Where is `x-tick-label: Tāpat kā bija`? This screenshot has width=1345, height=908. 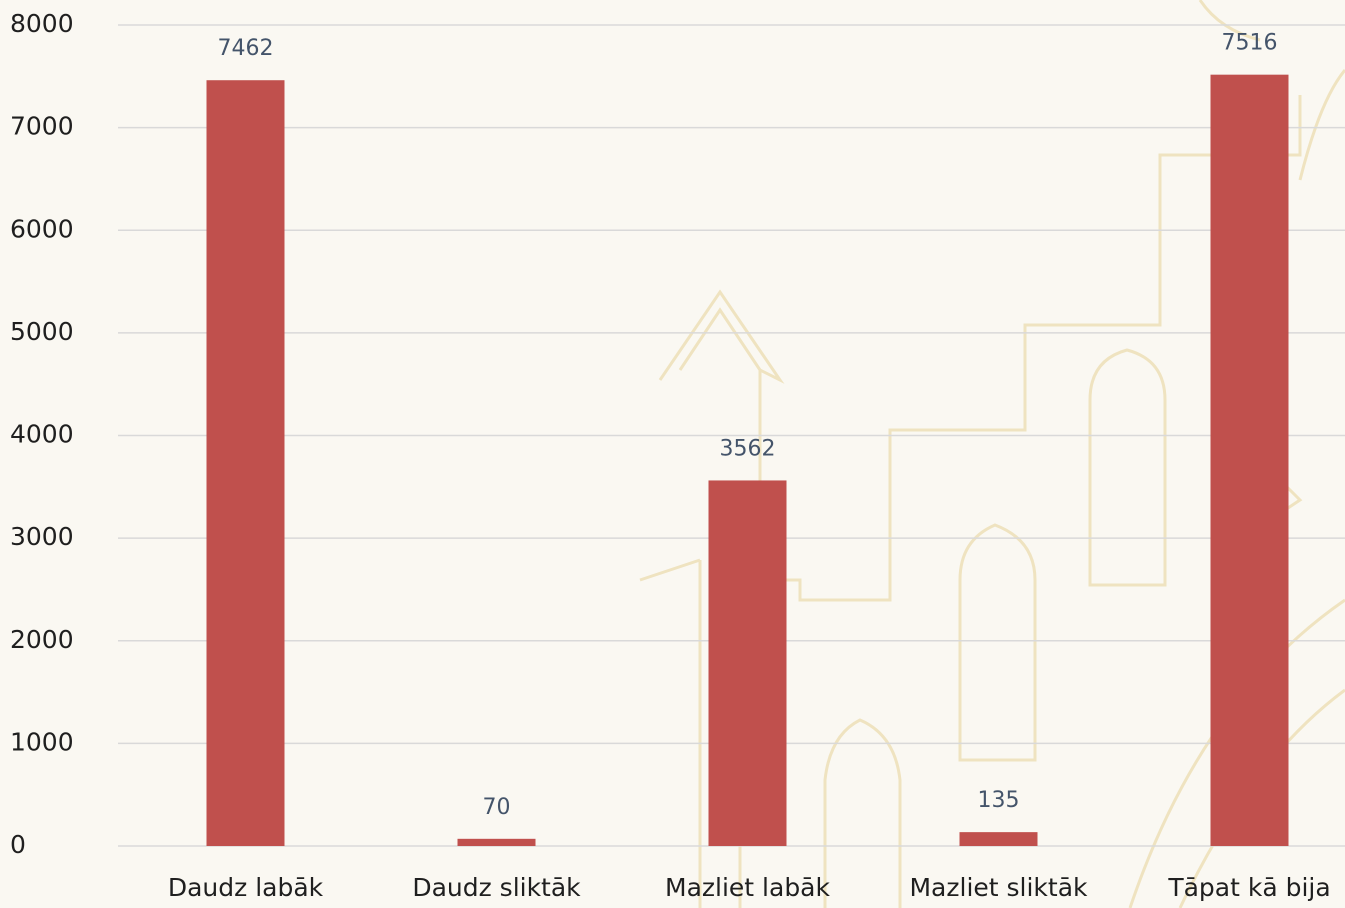 x-tick-label: Tāpat kā bija is located at coordinates (1248, 887).